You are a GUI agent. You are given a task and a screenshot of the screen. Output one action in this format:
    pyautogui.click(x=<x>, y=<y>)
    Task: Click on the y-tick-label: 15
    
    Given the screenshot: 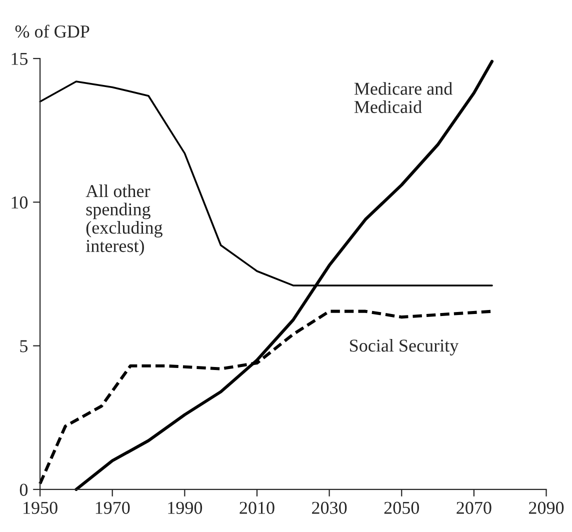 What is the action you would take?
    pyautogui.click(x=20, y=58)
    